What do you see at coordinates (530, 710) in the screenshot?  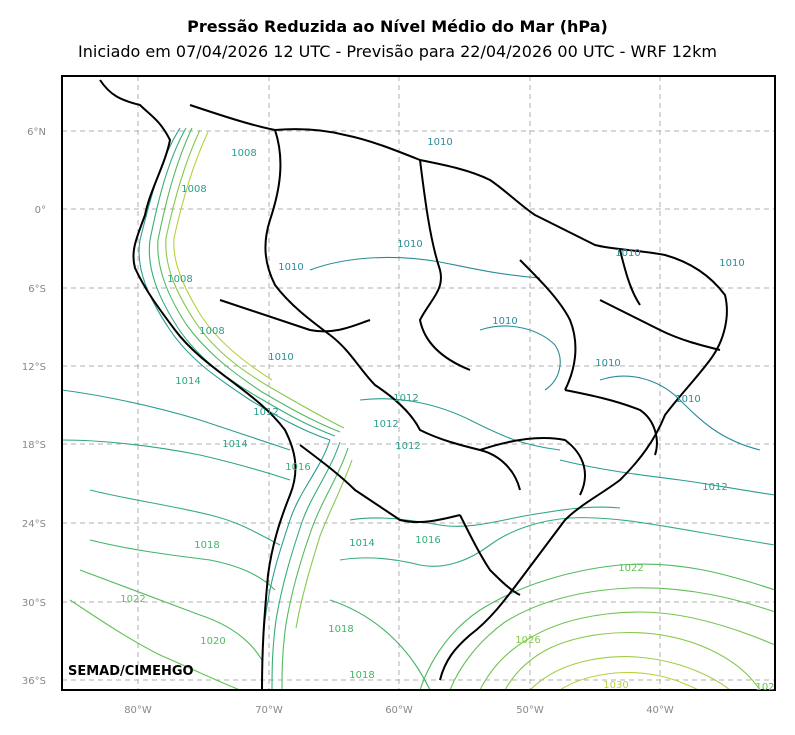 I see `lon-tick: 50°W` at bounding box center [530, 710].